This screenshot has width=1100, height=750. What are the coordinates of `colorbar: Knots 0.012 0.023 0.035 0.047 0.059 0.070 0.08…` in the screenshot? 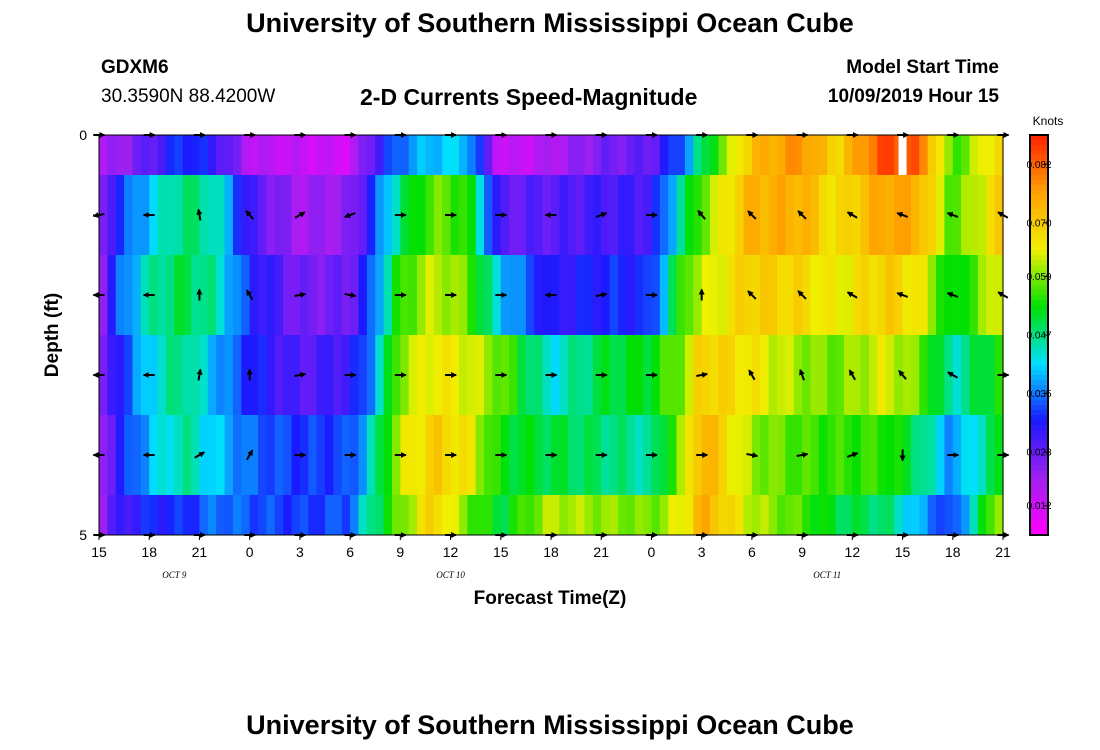 It's located at (1044, 325).